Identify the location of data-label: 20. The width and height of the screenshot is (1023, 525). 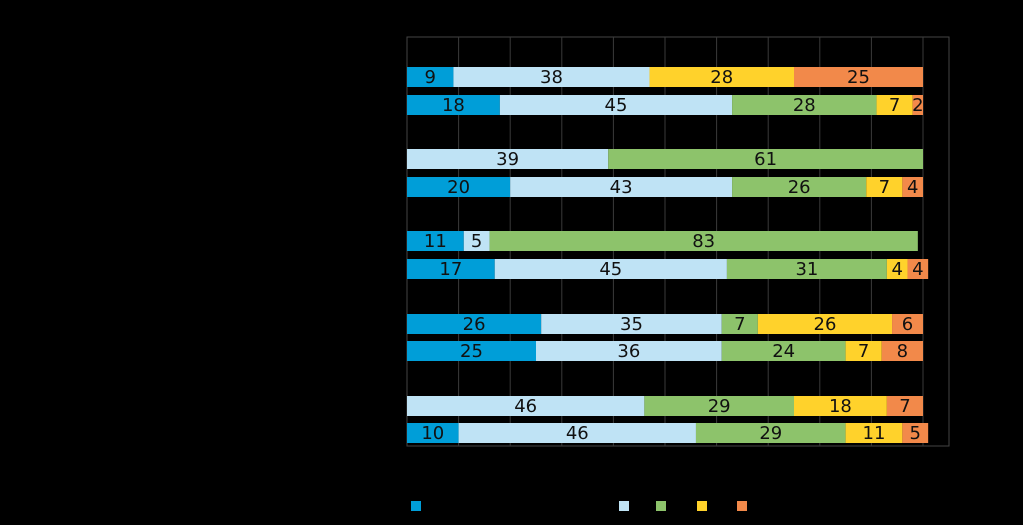
(458, 187).